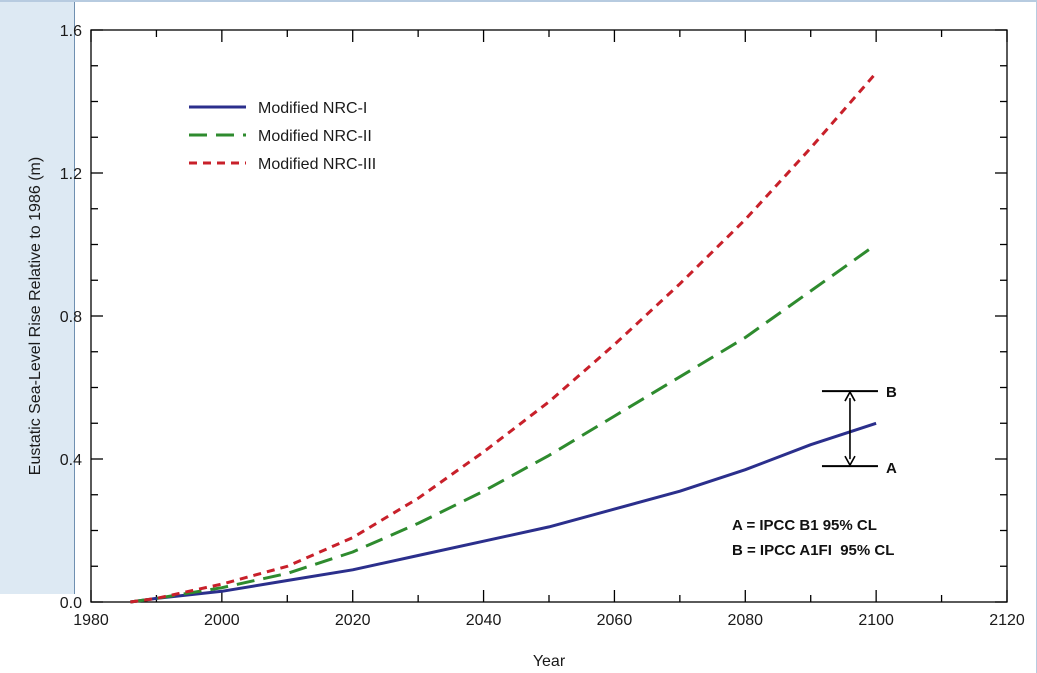 This screenshot has height=673, width=1037. Describe the element at coordinates (315, 136) in the screenshot. I see `legend-label-2: Modified NRC-II` at that location.